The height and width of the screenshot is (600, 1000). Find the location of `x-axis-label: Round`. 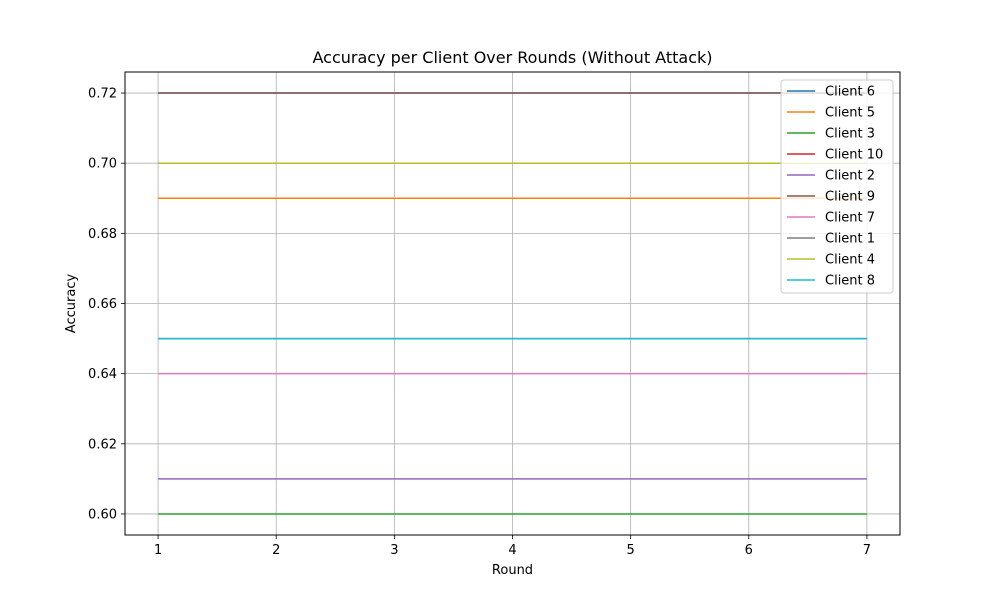

x-axis-label: Round is located at coordinates (512, 570).